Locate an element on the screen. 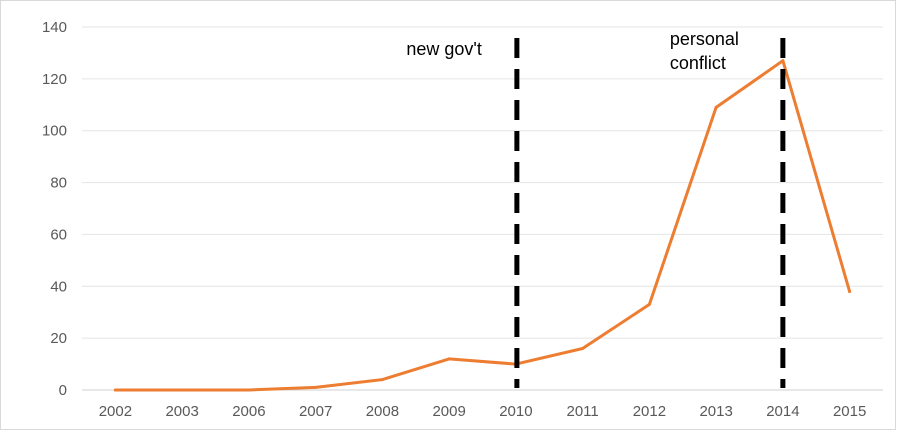 This screenshot has width=898, height=432. annotation-label: conflict is located at coordinates (698, 63).